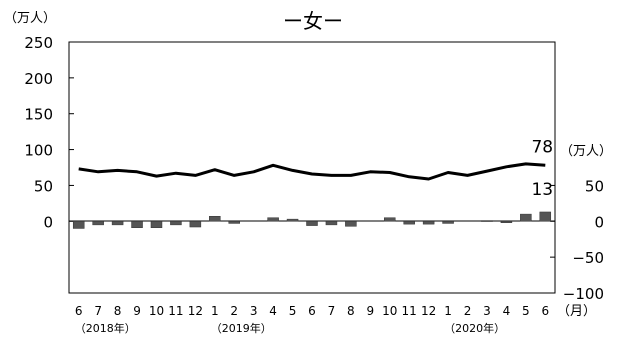 The image size is (627, 338). Describe the element at coordinates (38, 115) in the screenshot. I see `left-tick-label: 150` at that location.